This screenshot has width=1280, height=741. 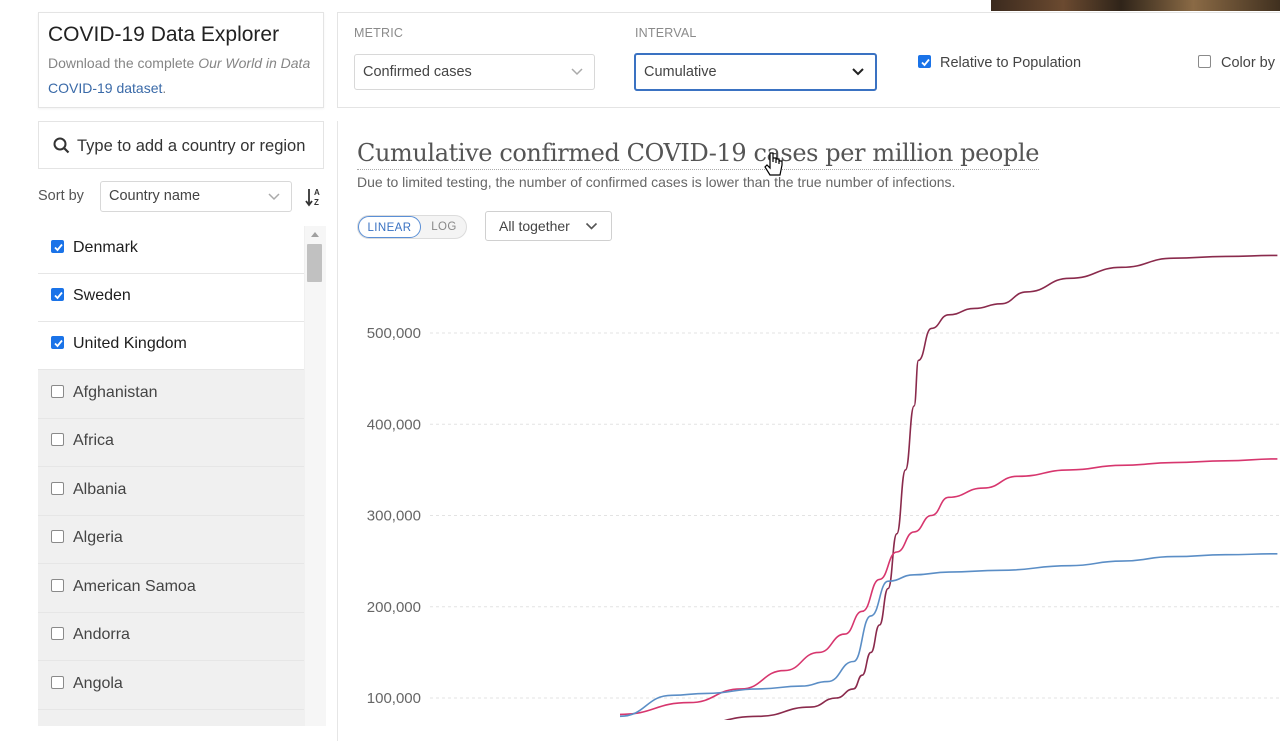 What do you see at coordinates (164, 88) in the screenshot?
I see `download-note-end: .` at bounding box center [164, 88].